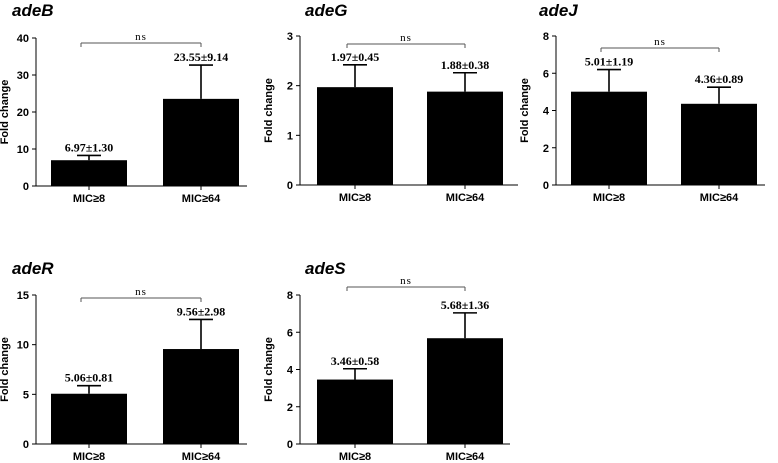  What do you see at coordinates (201, 57) in the screenshot?
I see `data-label: 23.55±9.14` at bounding box center [201, 57].